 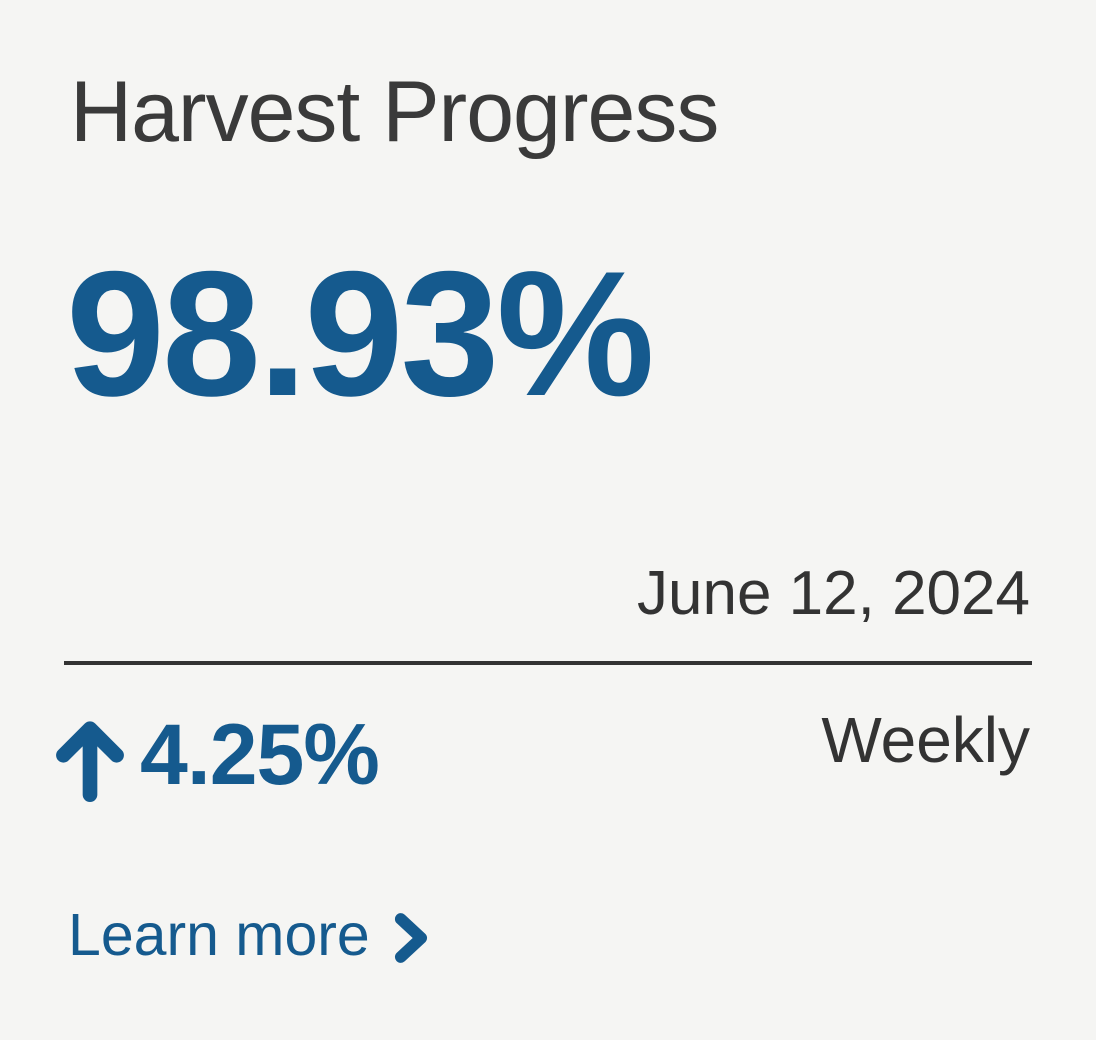 What do you see at coordinates (410, 937) in the screenshot?
I see `chevron-right-icon` at bounding box center [410, 937].